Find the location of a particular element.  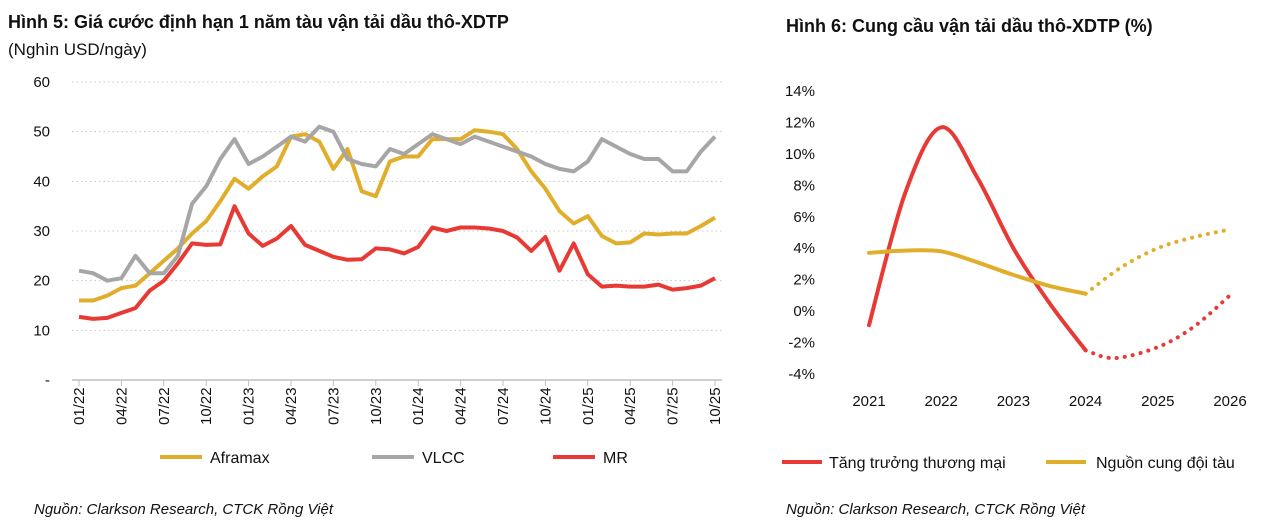

y-tick-label: 12% is located at coordinates (800, 123).